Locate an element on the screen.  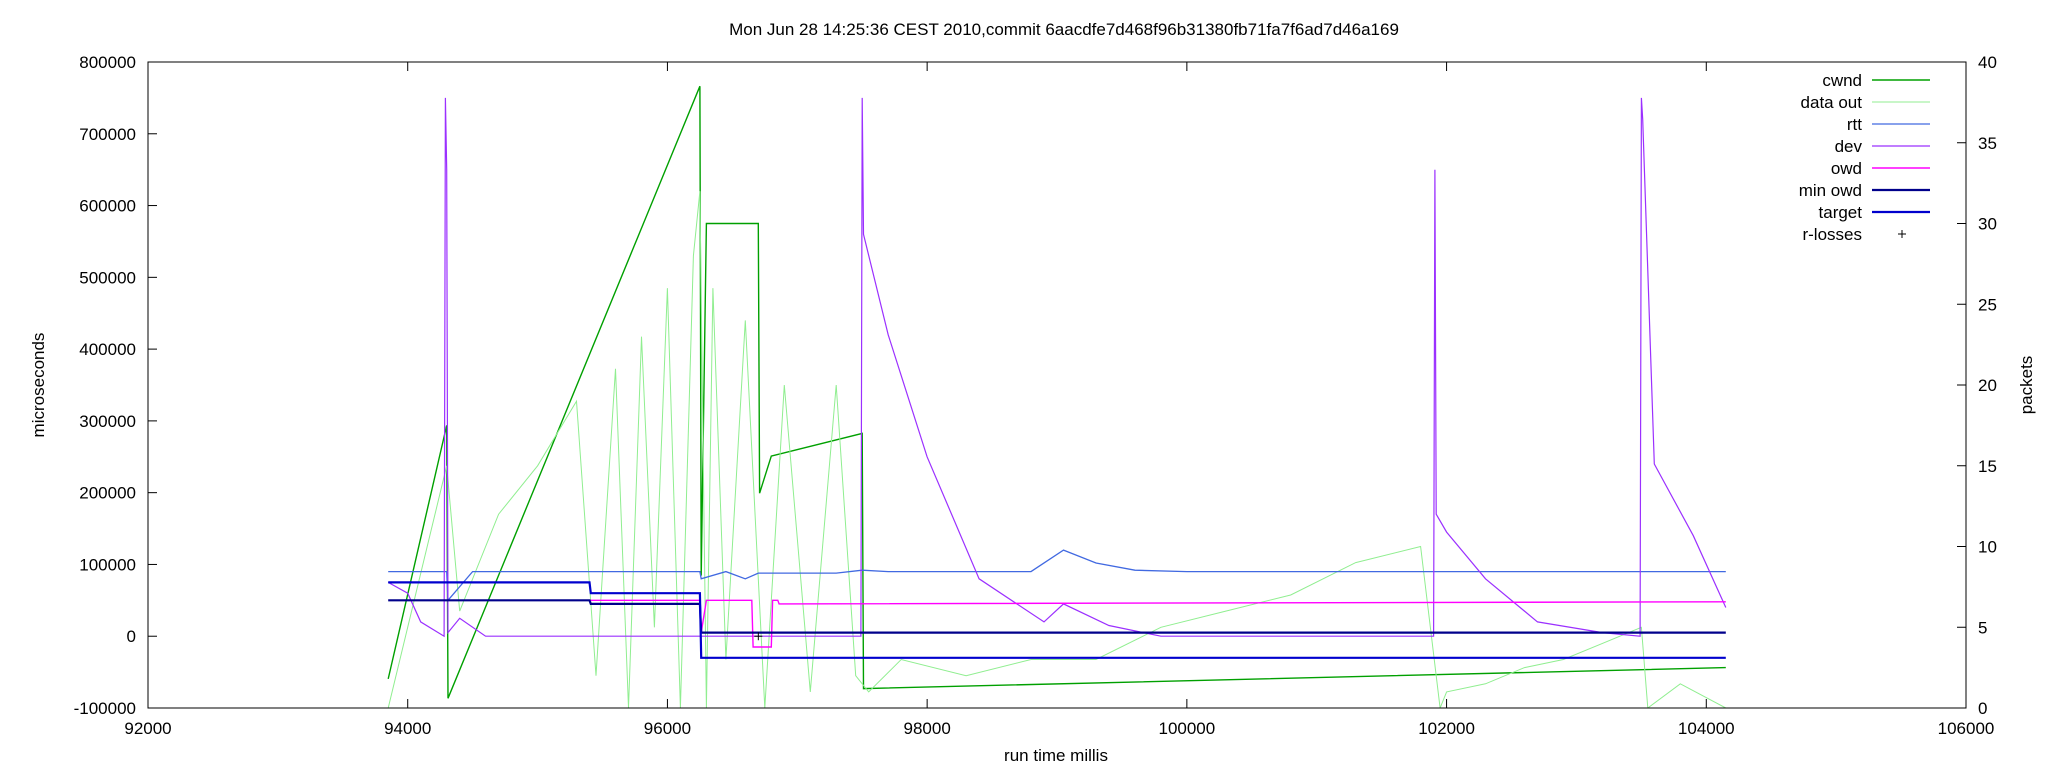
y2-tick-label: 40 is located at coordinates (1987, 62).